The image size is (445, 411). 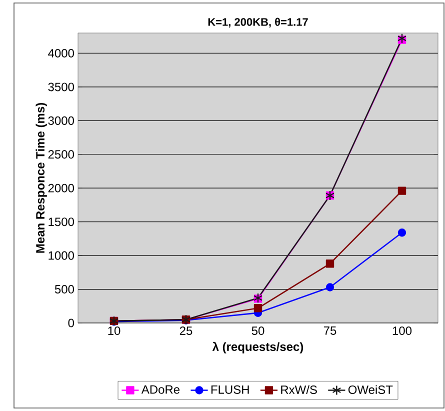 I want to click on y-tick-label: 1500, so click(x=61, y=222).